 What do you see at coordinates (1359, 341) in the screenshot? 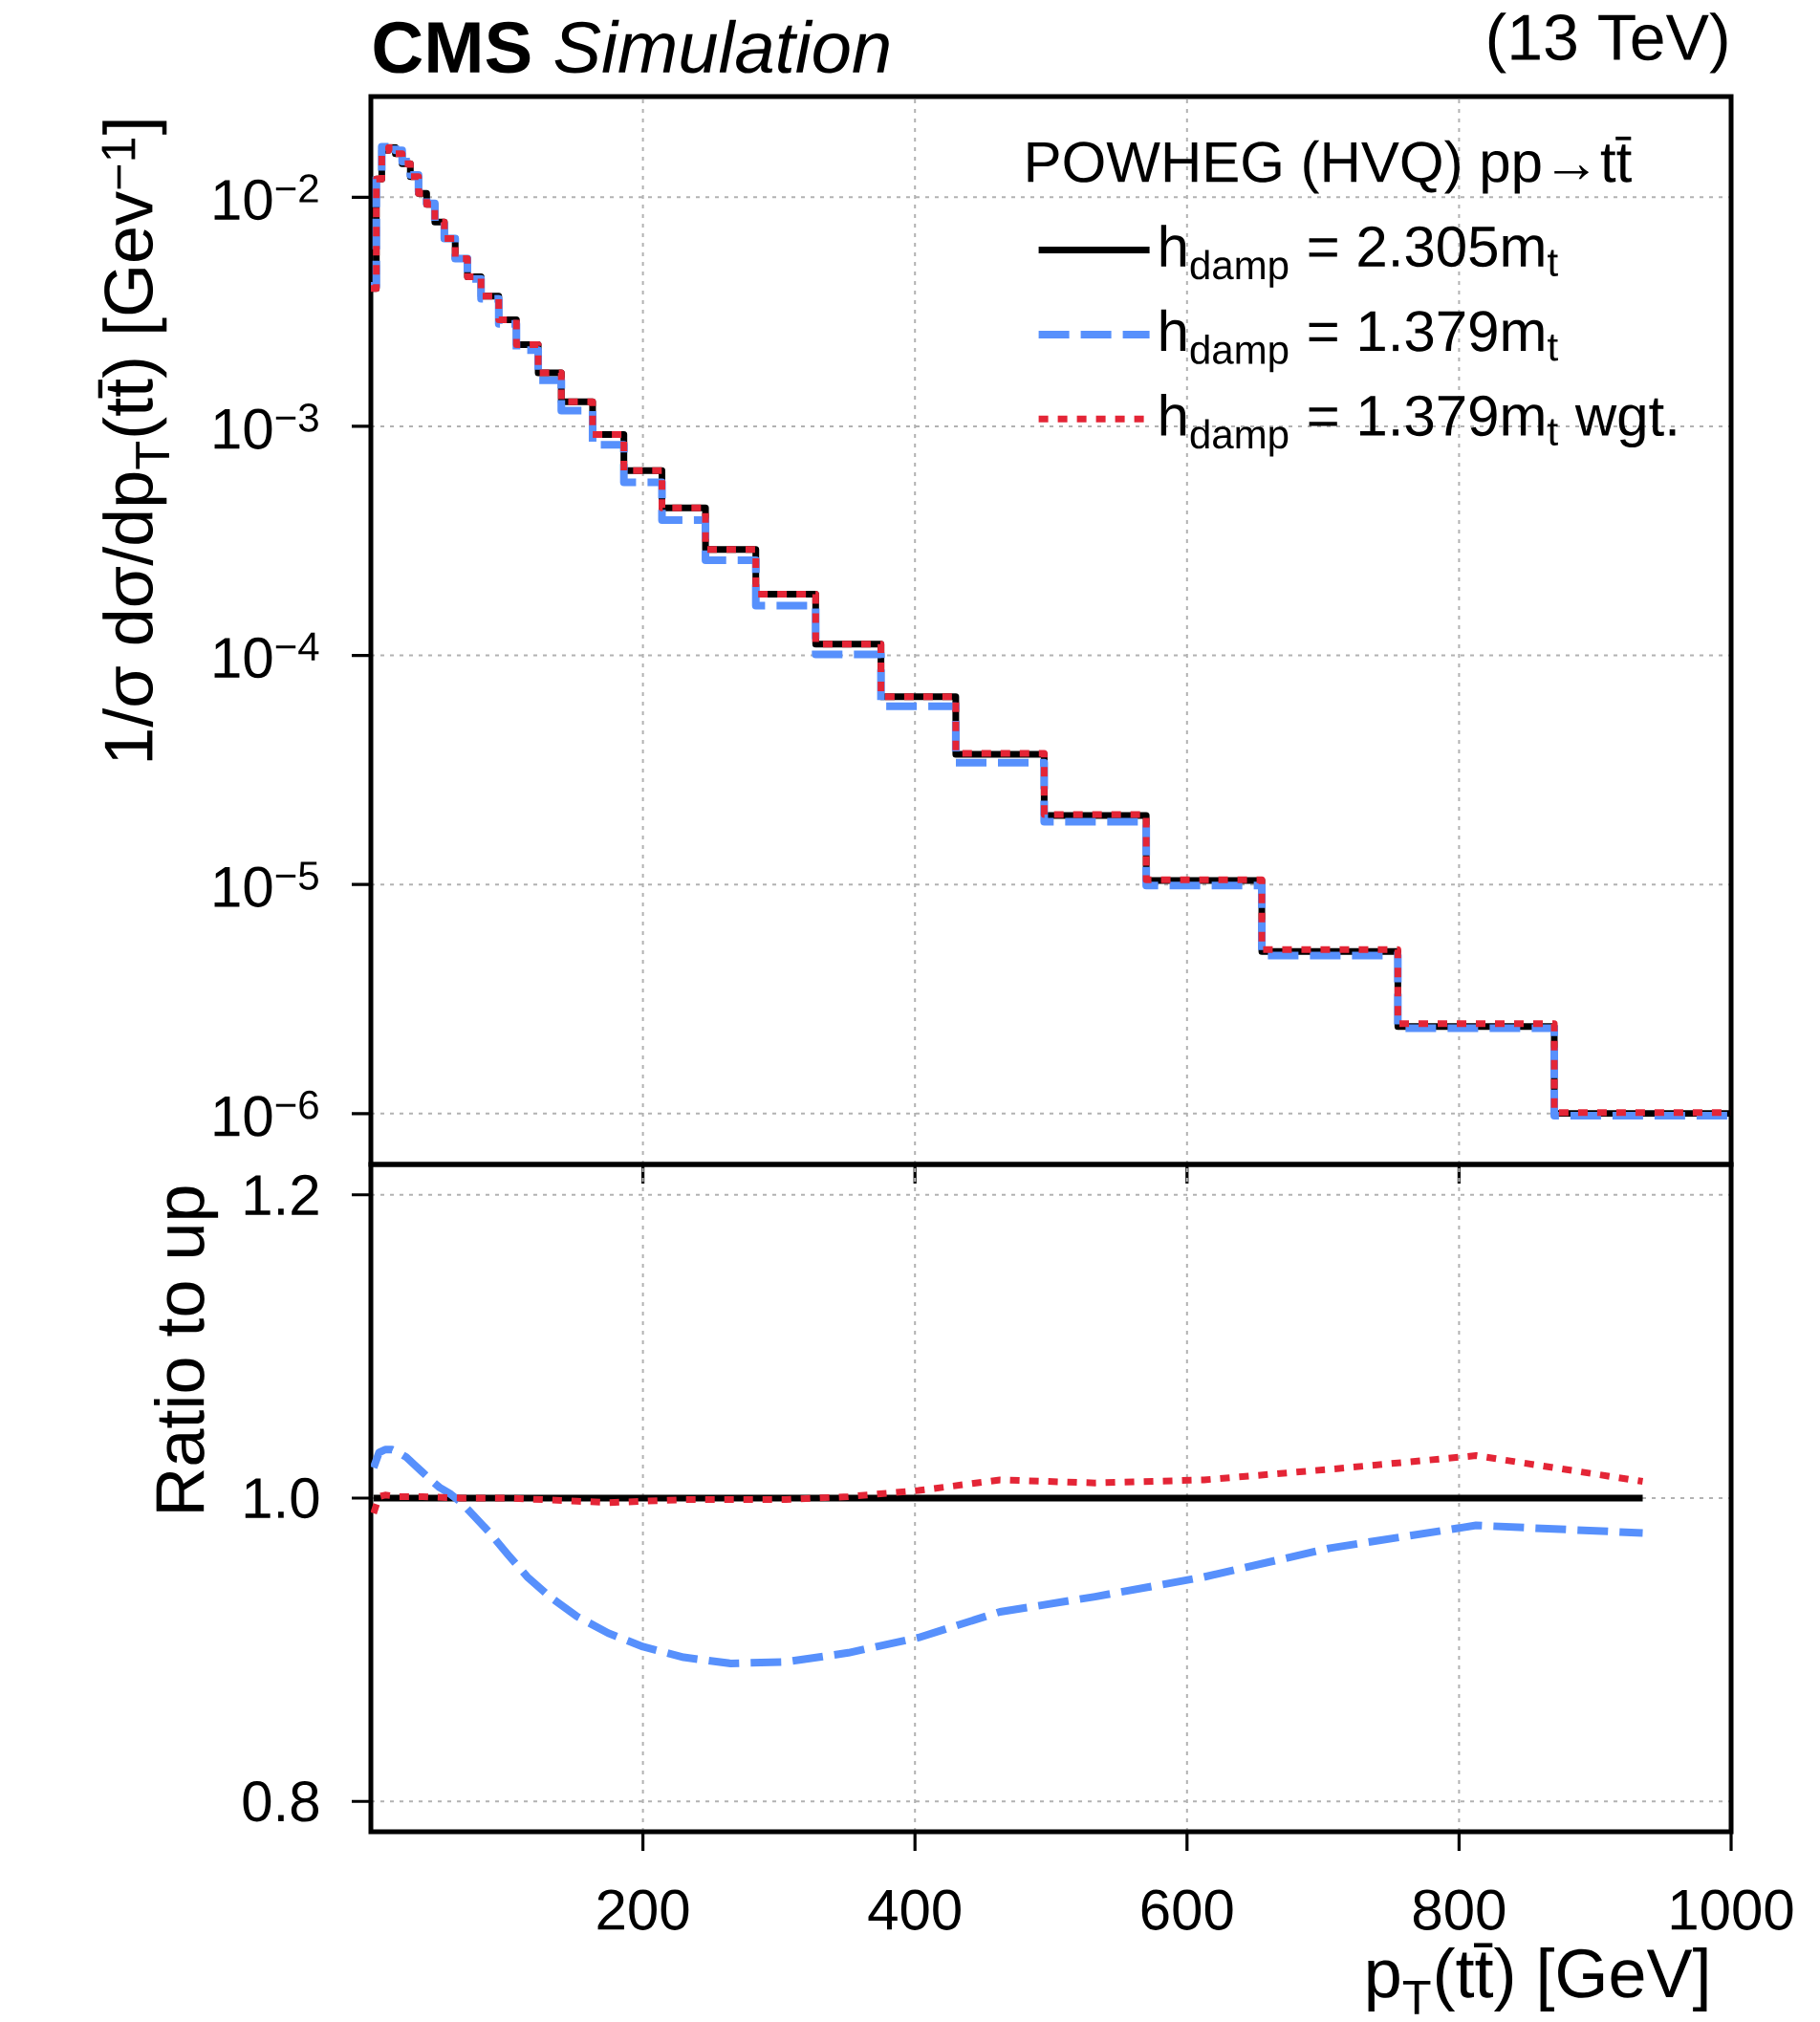
I see `legend-label: h$_{damp}$ = 1.379m$_{t}$` at bounding box center [1359, 341].